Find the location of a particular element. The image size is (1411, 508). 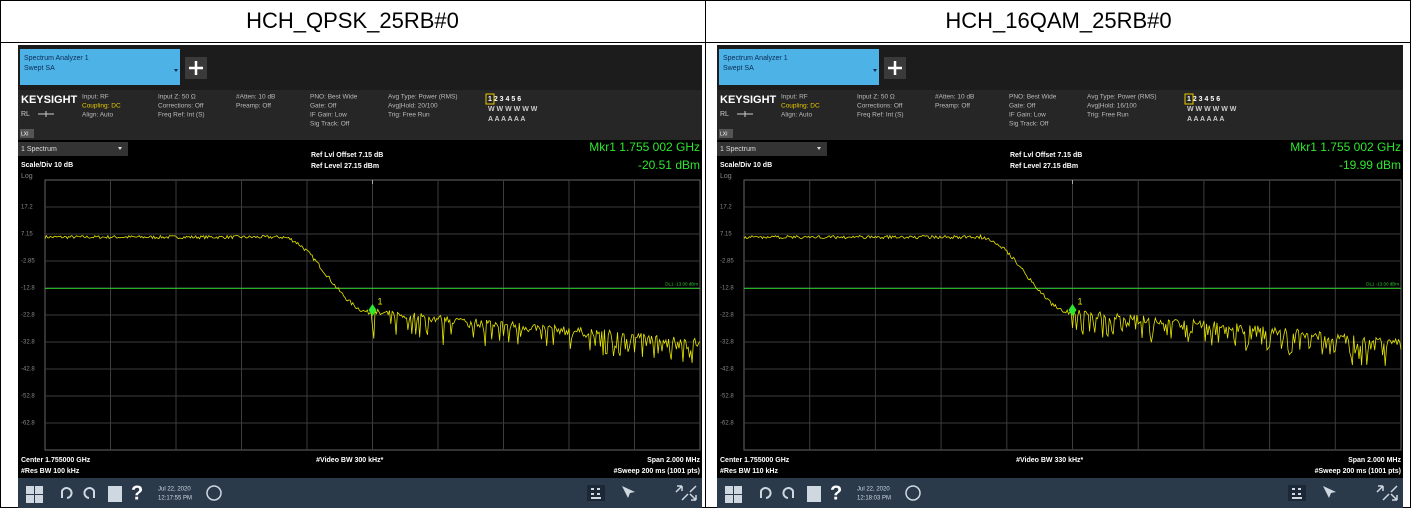

y-label: -62.8 is located at coordinates (727, 424).